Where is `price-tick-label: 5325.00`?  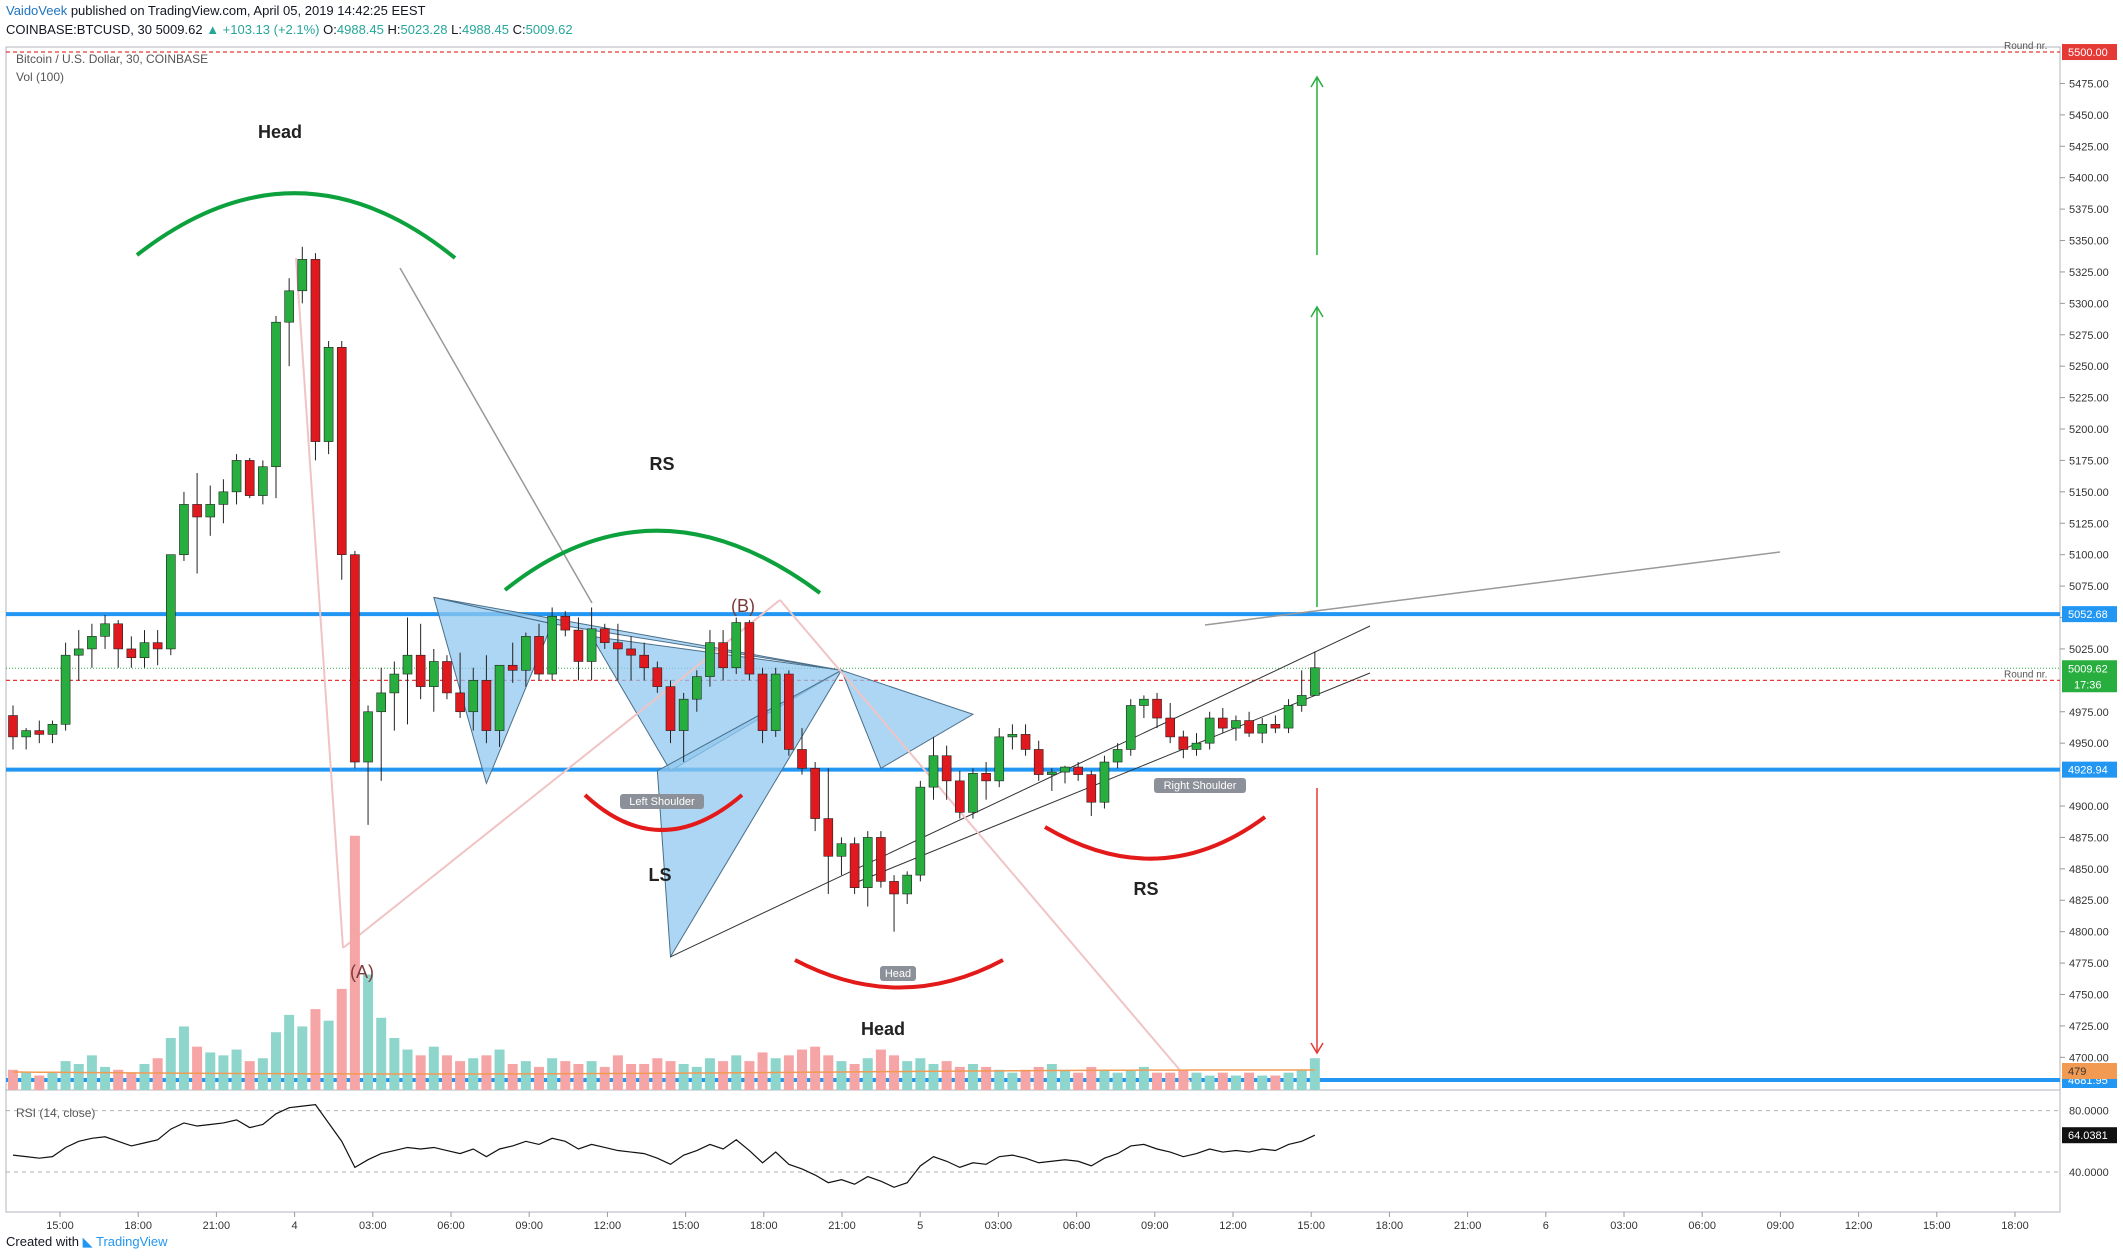
price-tick-label: 5325.00 is located at coordinates (2089, 273).